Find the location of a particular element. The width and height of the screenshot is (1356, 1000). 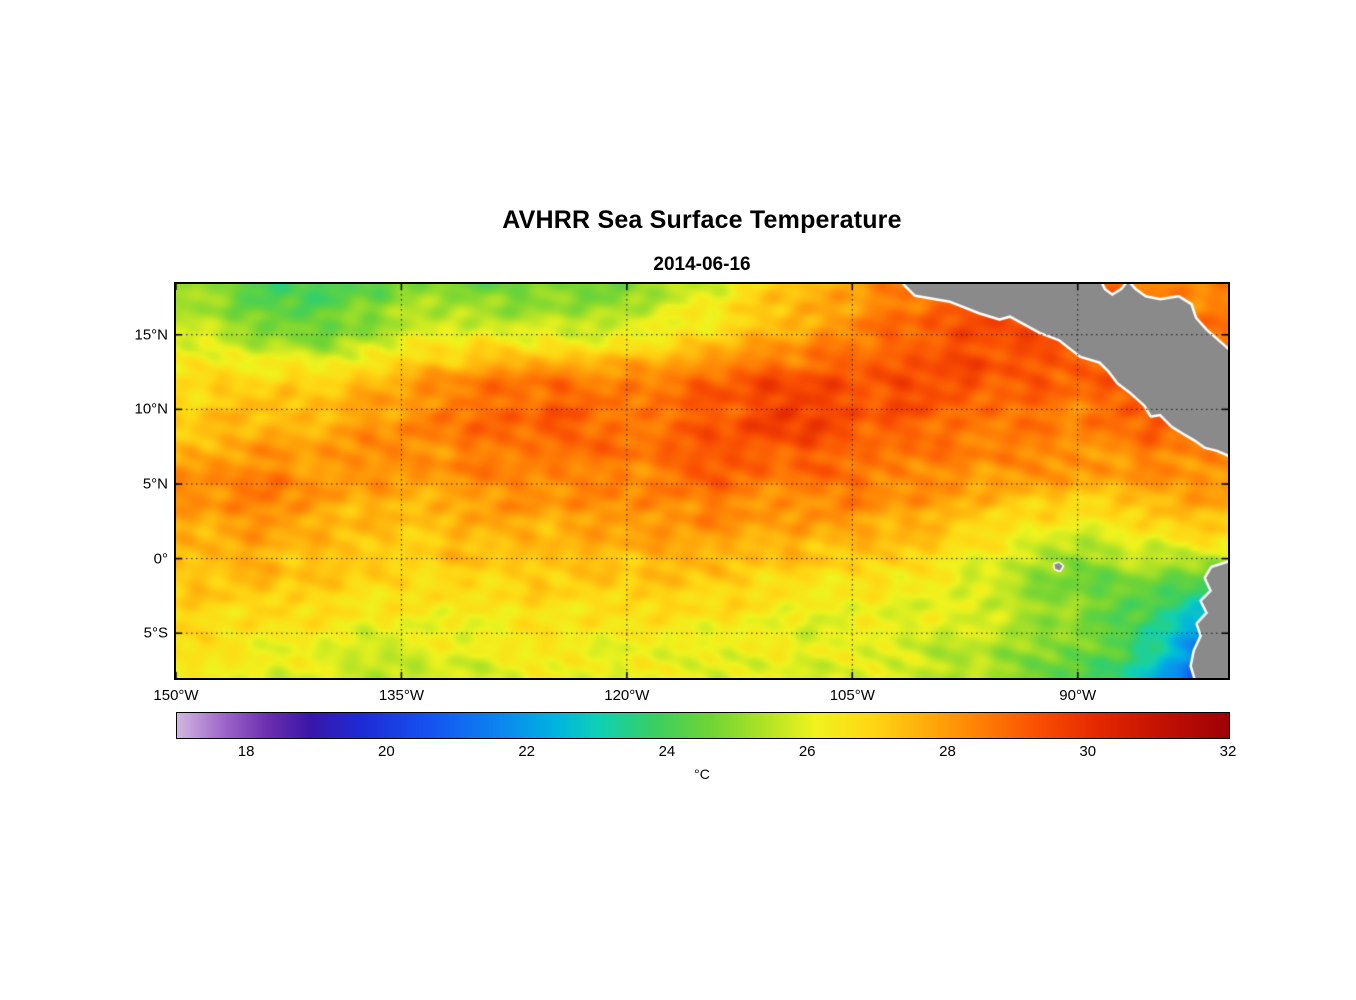

colorbar-tick-label: 24 is located at coordinates (667, 751).